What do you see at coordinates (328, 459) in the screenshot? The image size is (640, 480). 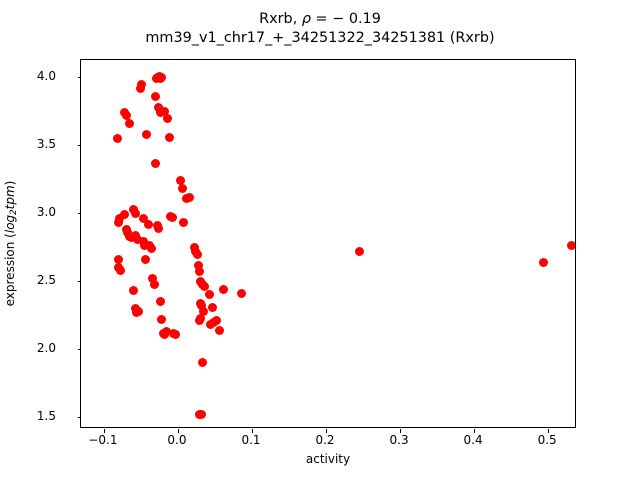 I see `x-axis-label: activity` at bounding box center [328, 459].